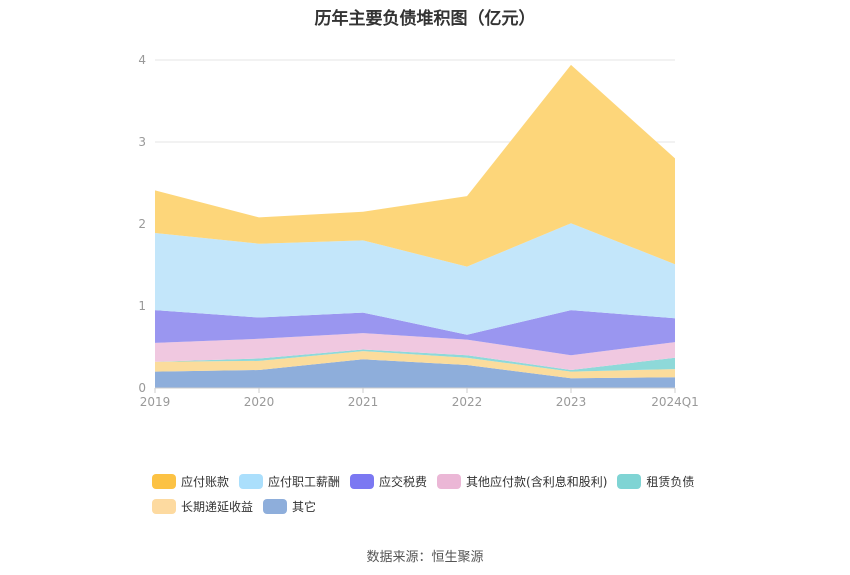  What do you see at coordinates (217, 507) in the screenshot?
I see `legend-label: 长期递延收益` at bounding box center [217, 507].